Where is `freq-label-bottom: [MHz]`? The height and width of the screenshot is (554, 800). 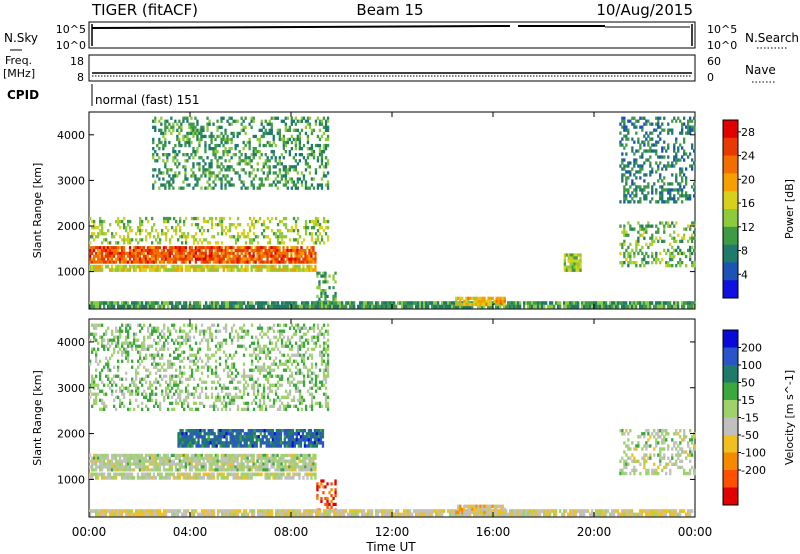
freq-label-bottom: [MHz] is located at coordinates (19, 73).